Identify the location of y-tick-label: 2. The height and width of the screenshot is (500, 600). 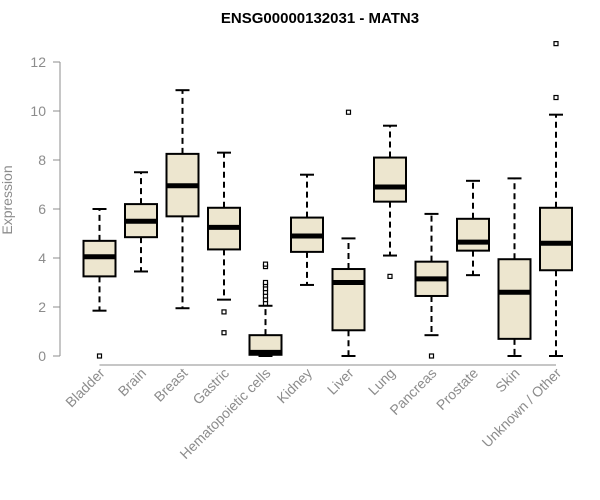
(42, 307).